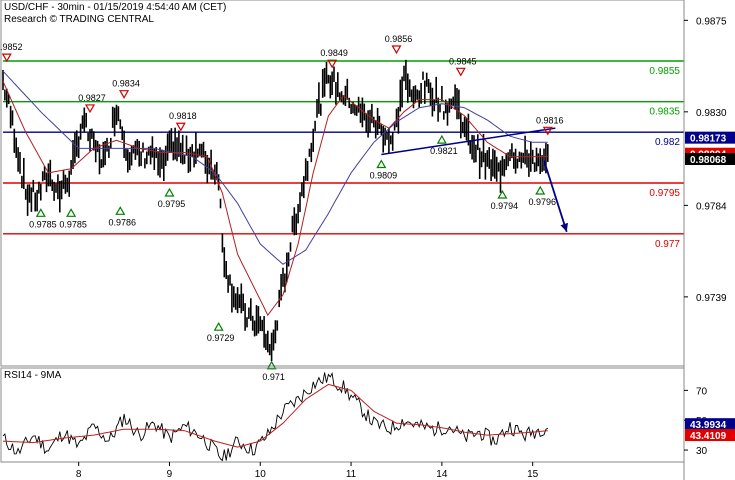  I want to click on y-tick-label: 0.9739, so click(711, 298).